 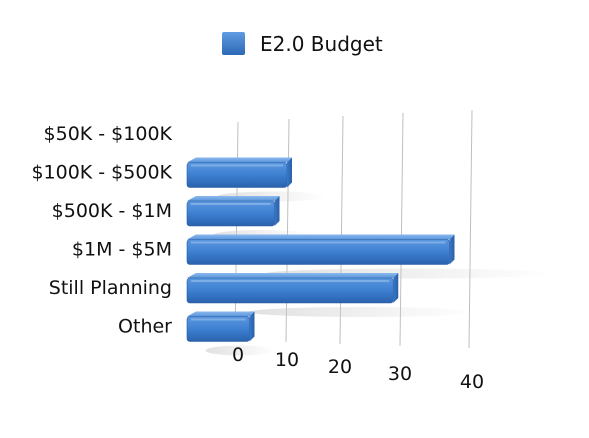 I want to click on category-label: $500K - $1M, so click(x=112, y=211).